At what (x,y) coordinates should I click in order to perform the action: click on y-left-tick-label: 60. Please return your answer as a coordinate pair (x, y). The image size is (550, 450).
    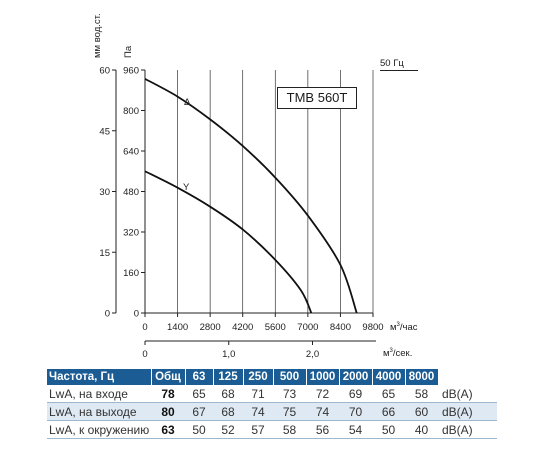
    Looking at the image, I should click on (104, 71).